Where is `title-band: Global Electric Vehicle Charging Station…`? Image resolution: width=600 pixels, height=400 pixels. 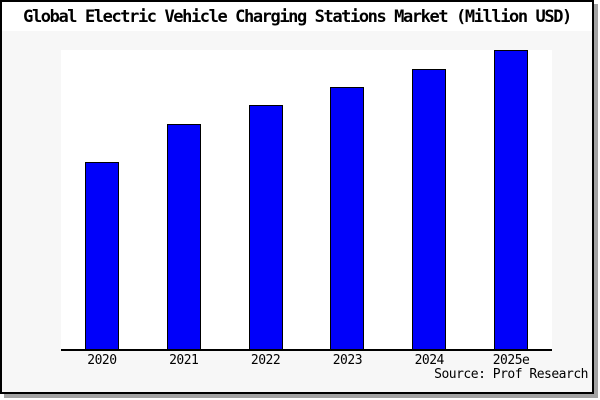 title-band: Global Electric Vehicle Charging Station… is located at coordinates (297, 16).